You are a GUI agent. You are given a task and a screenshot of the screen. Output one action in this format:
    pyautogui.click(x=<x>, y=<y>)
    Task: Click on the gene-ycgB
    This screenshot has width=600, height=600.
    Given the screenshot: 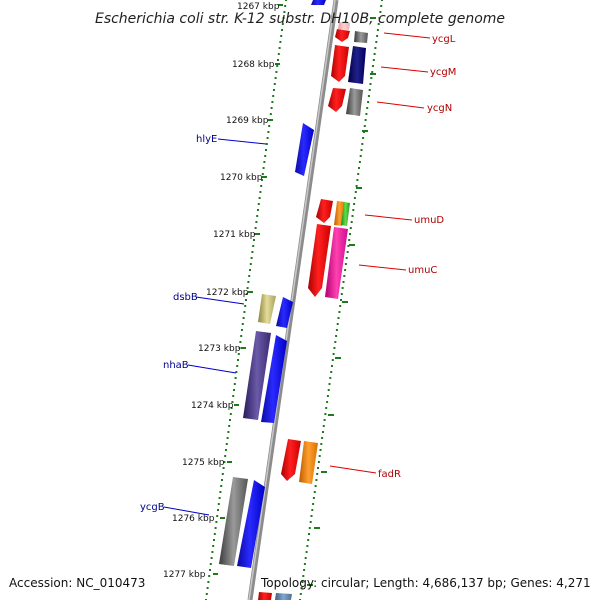 What is the action you would take?
    pyautogui.click(x=233, y=521)
    